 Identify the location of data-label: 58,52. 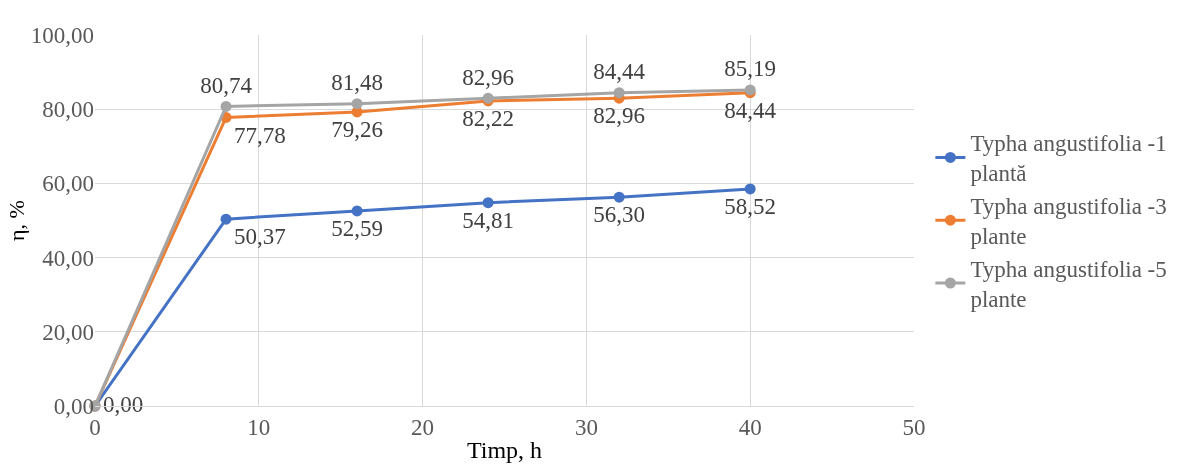
(750, 207).